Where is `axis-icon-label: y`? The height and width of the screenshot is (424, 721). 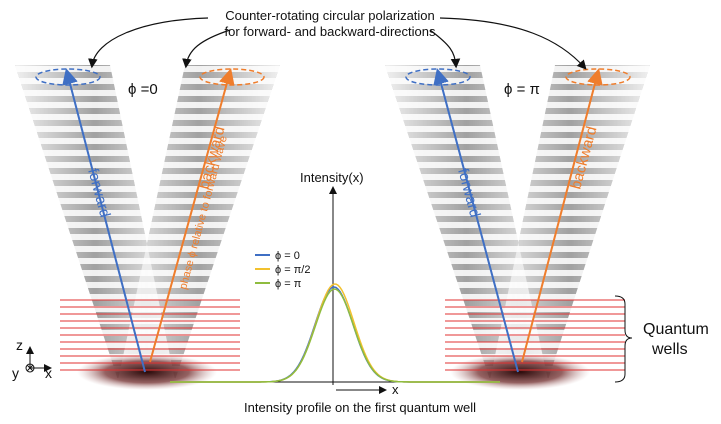
axis-icon-label: y is located at coordinates (15, 373).